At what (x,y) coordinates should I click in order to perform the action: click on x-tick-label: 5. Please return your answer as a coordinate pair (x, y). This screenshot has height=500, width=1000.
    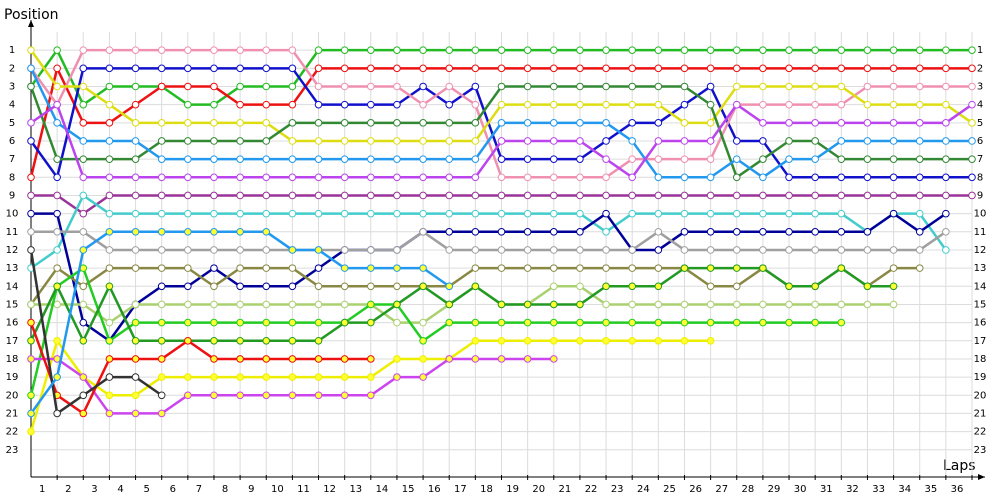
    Looking at the image, I should click on (147, 489).